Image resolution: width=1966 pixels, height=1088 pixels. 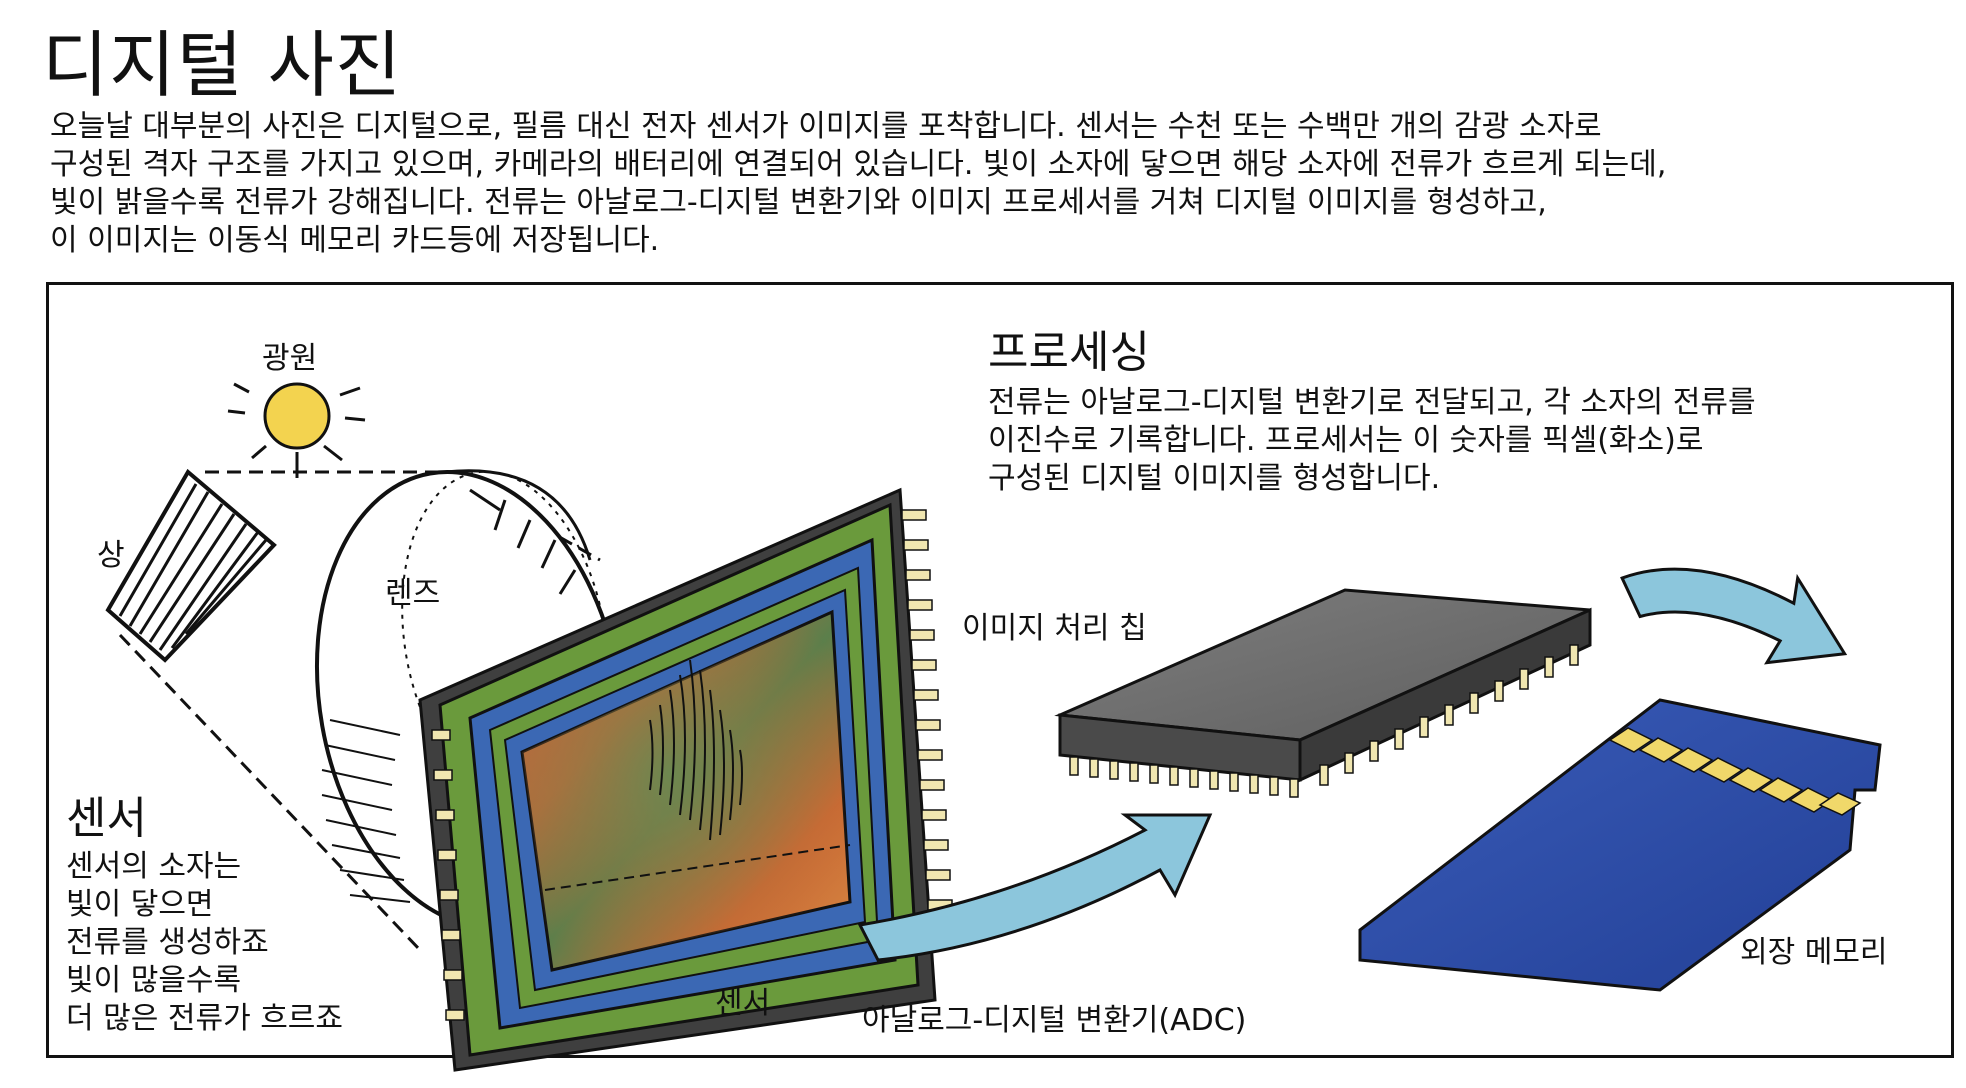 I want to click on chip-label: 이미지 처리 칩, so click(x=1054, y=628).